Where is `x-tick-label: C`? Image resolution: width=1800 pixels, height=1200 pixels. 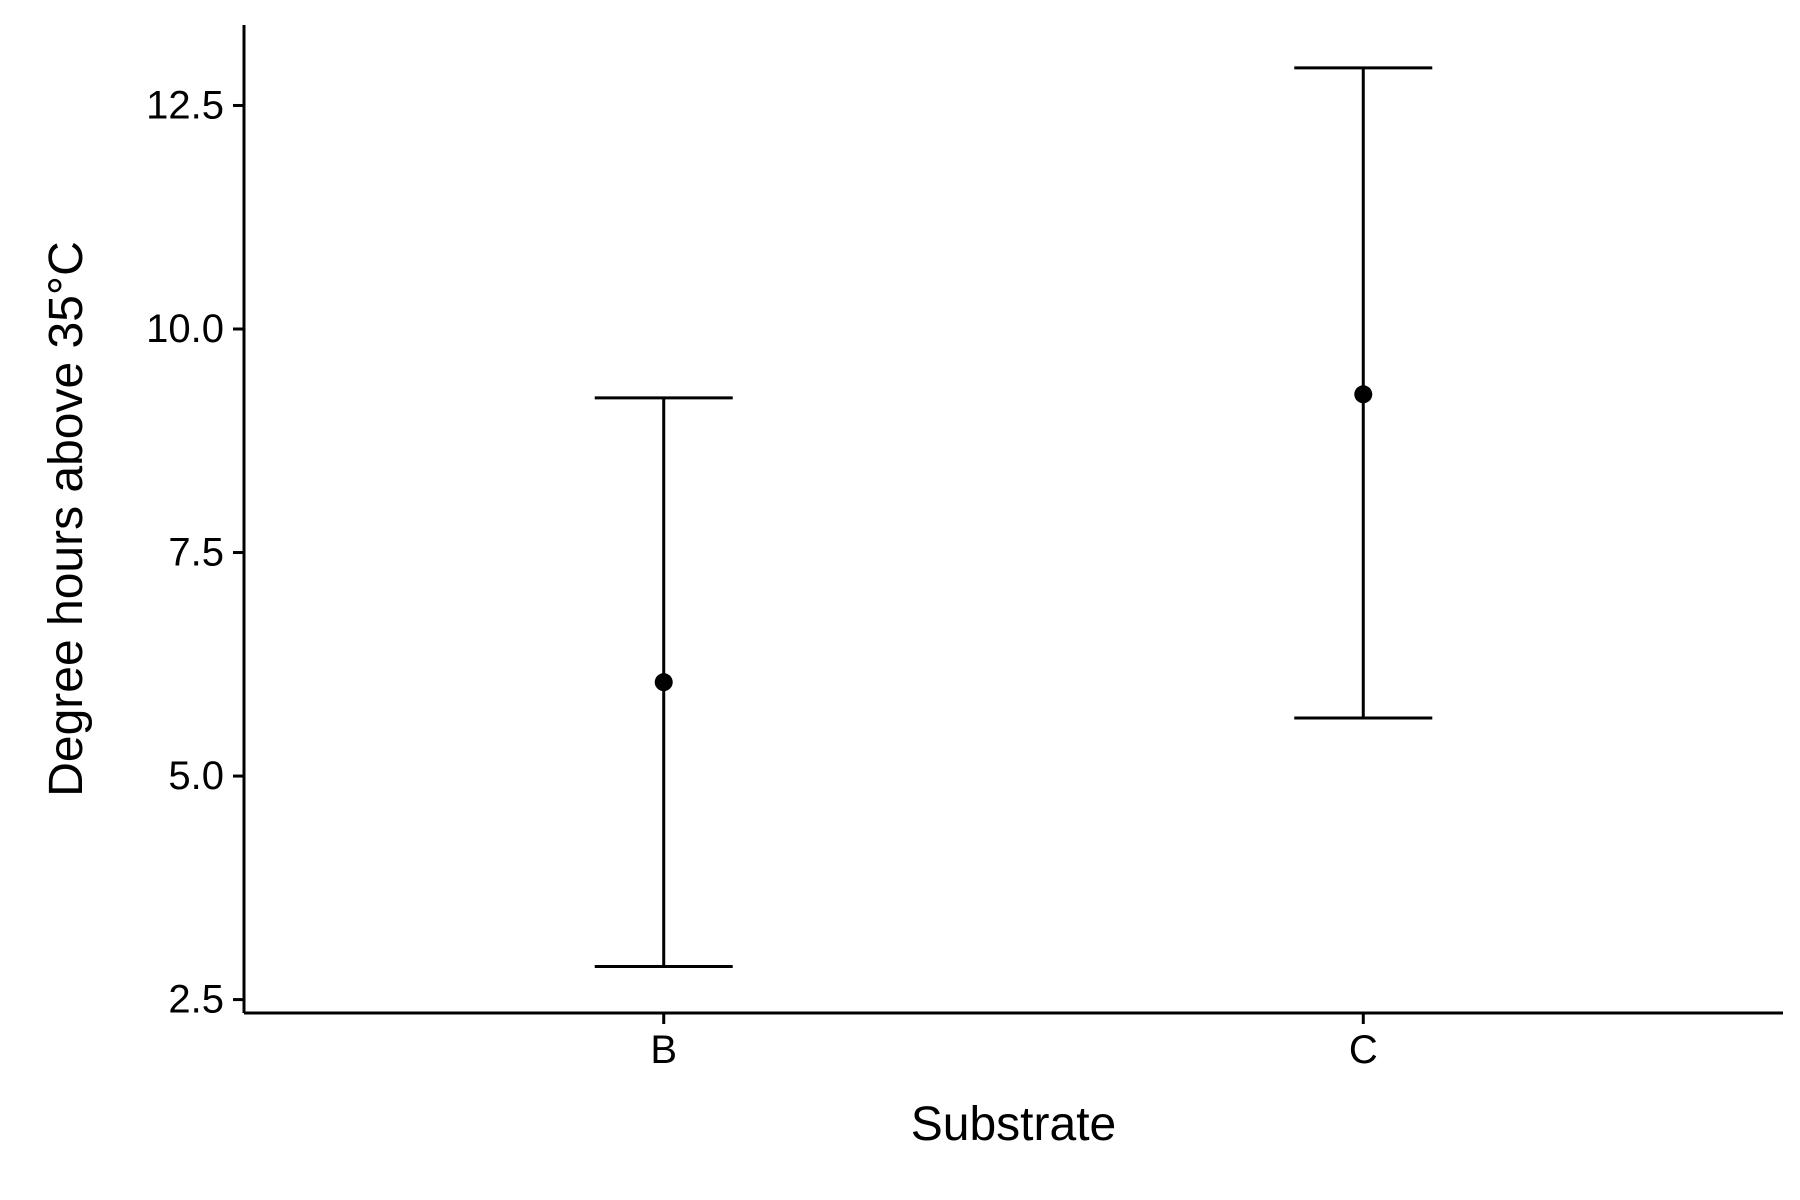
x-tick-label: C is located at coordinates (1363, 1050).